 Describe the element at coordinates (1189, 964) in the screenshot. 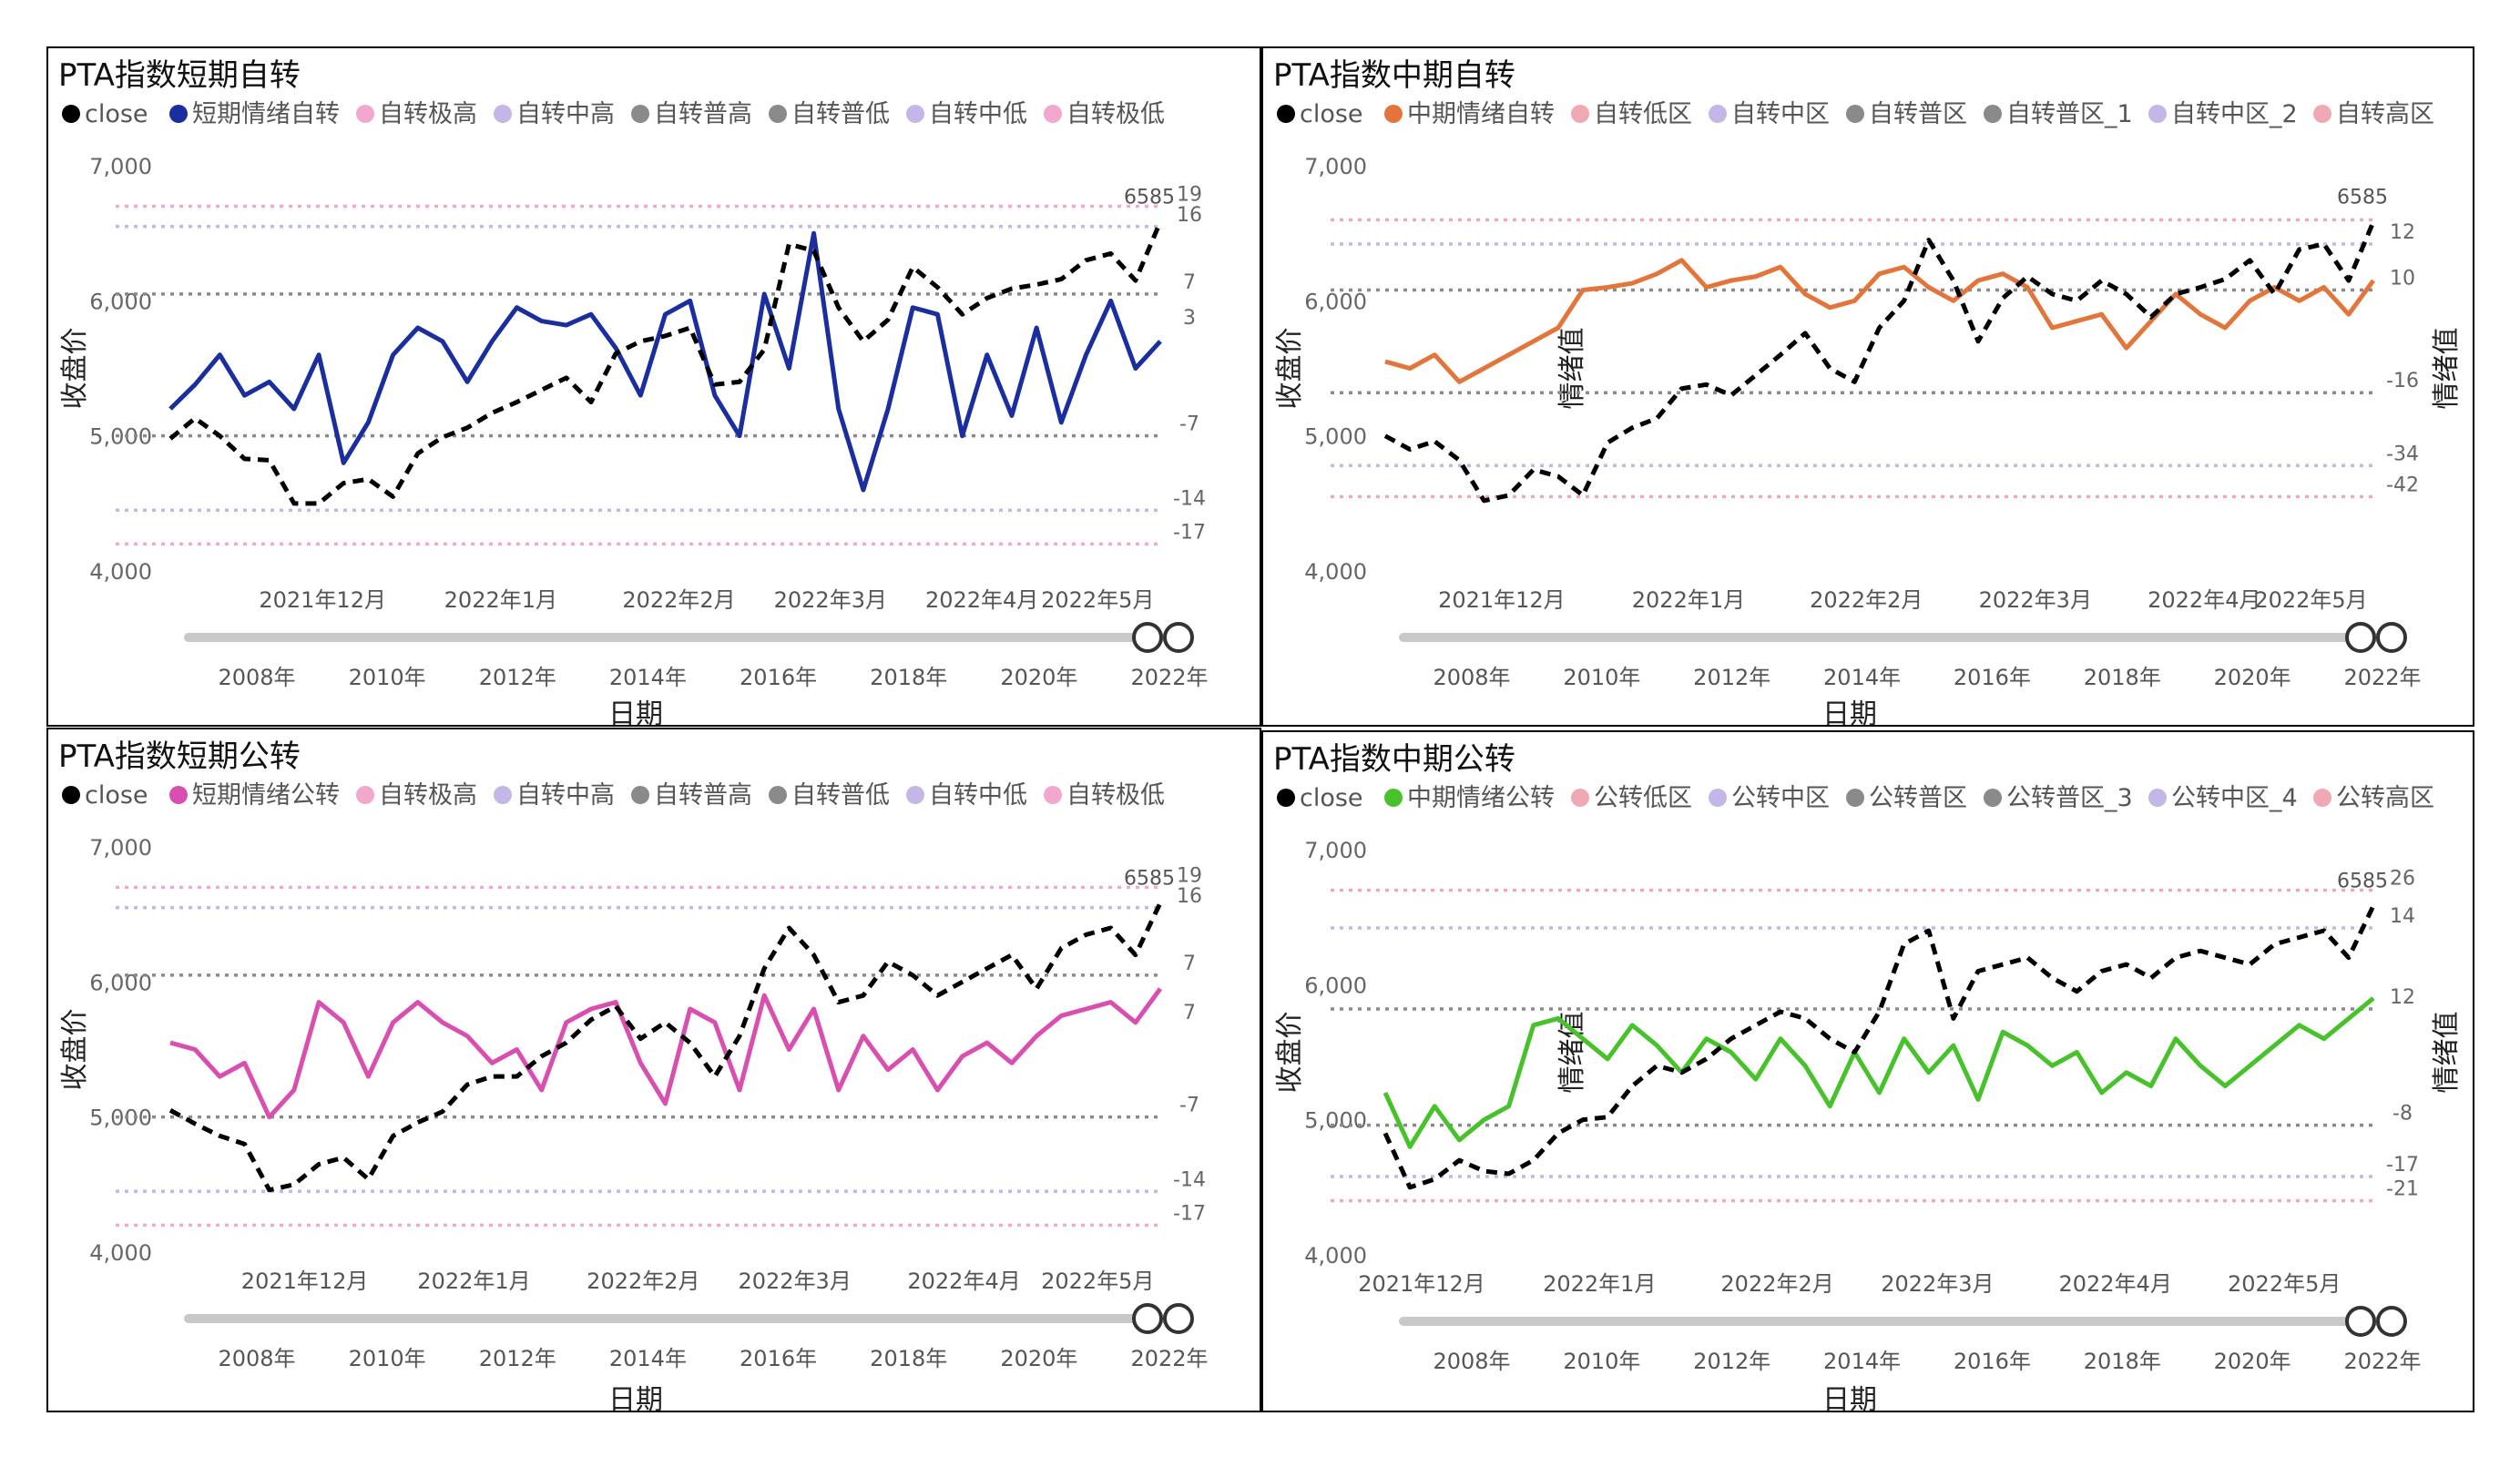

I see `band-label: 7` at that location.